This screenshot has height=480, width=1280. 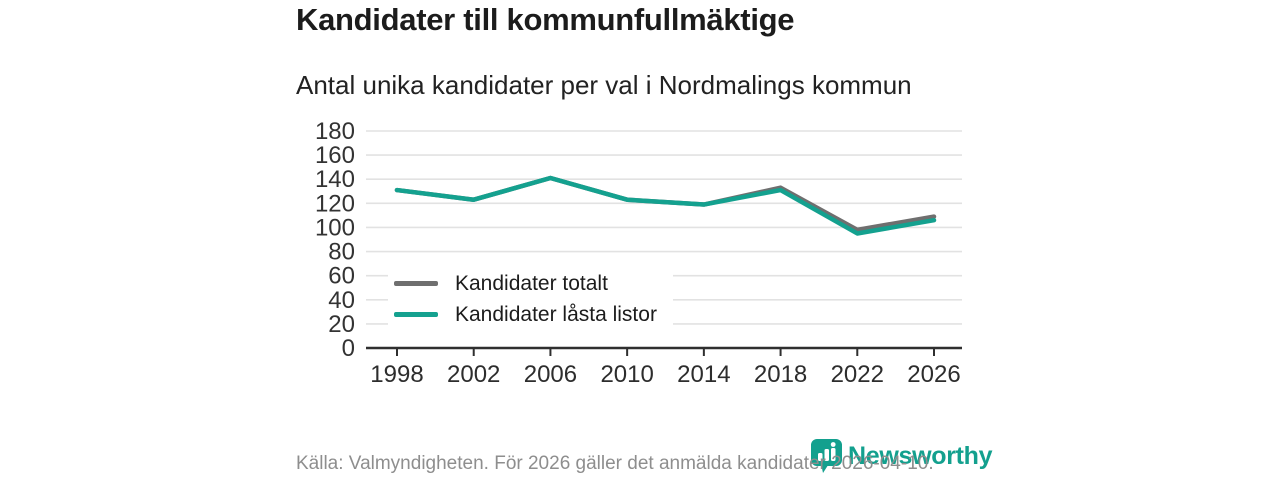 What do you see at coordinates (341, 252) in the screenshot?
I see `y-tick-label: 80` at bounding box center [341, 252].